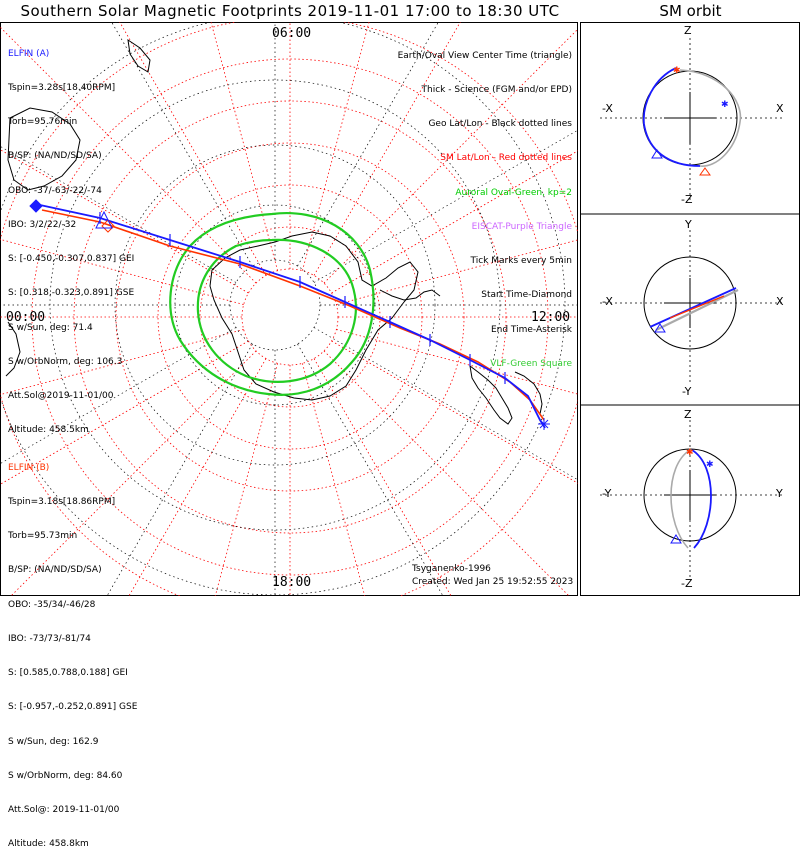 The height and width of the screenshot is (862, 800). What do you see at coordinates (687, 199) in the screenshot?
I see `axis-label-bottom-xz: -Z` at bounding box center [687, 199].